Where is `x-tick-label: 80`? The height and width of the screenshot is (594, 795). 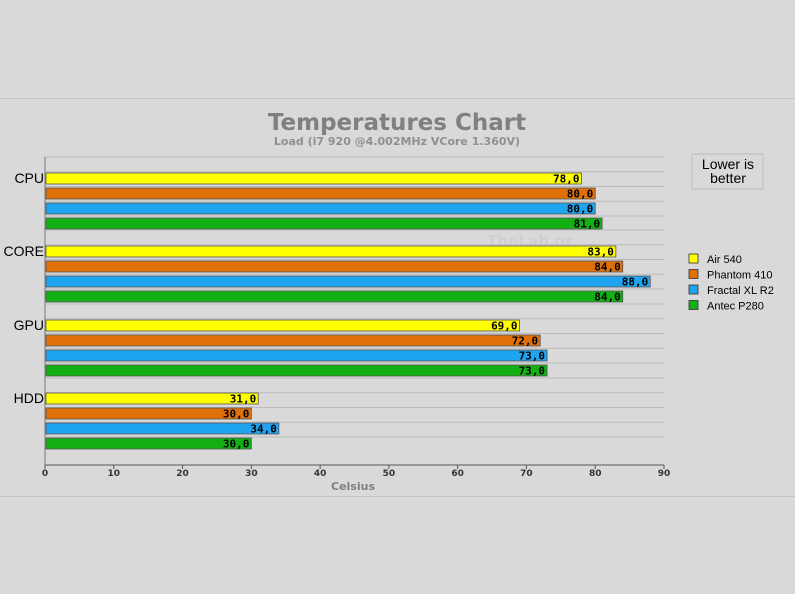
x-tick-label: 80 is located at coordinates (595, 474).